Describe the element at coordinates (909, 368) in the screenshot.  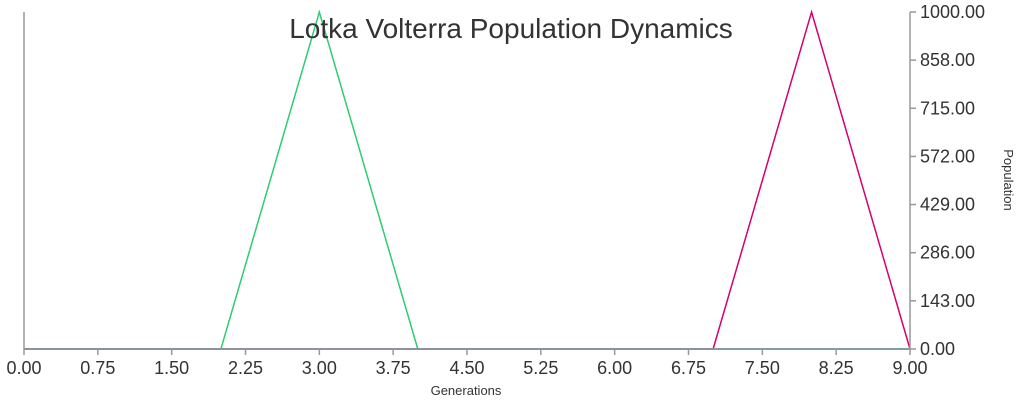
I see `x-tick-label: 9.00` at that location.